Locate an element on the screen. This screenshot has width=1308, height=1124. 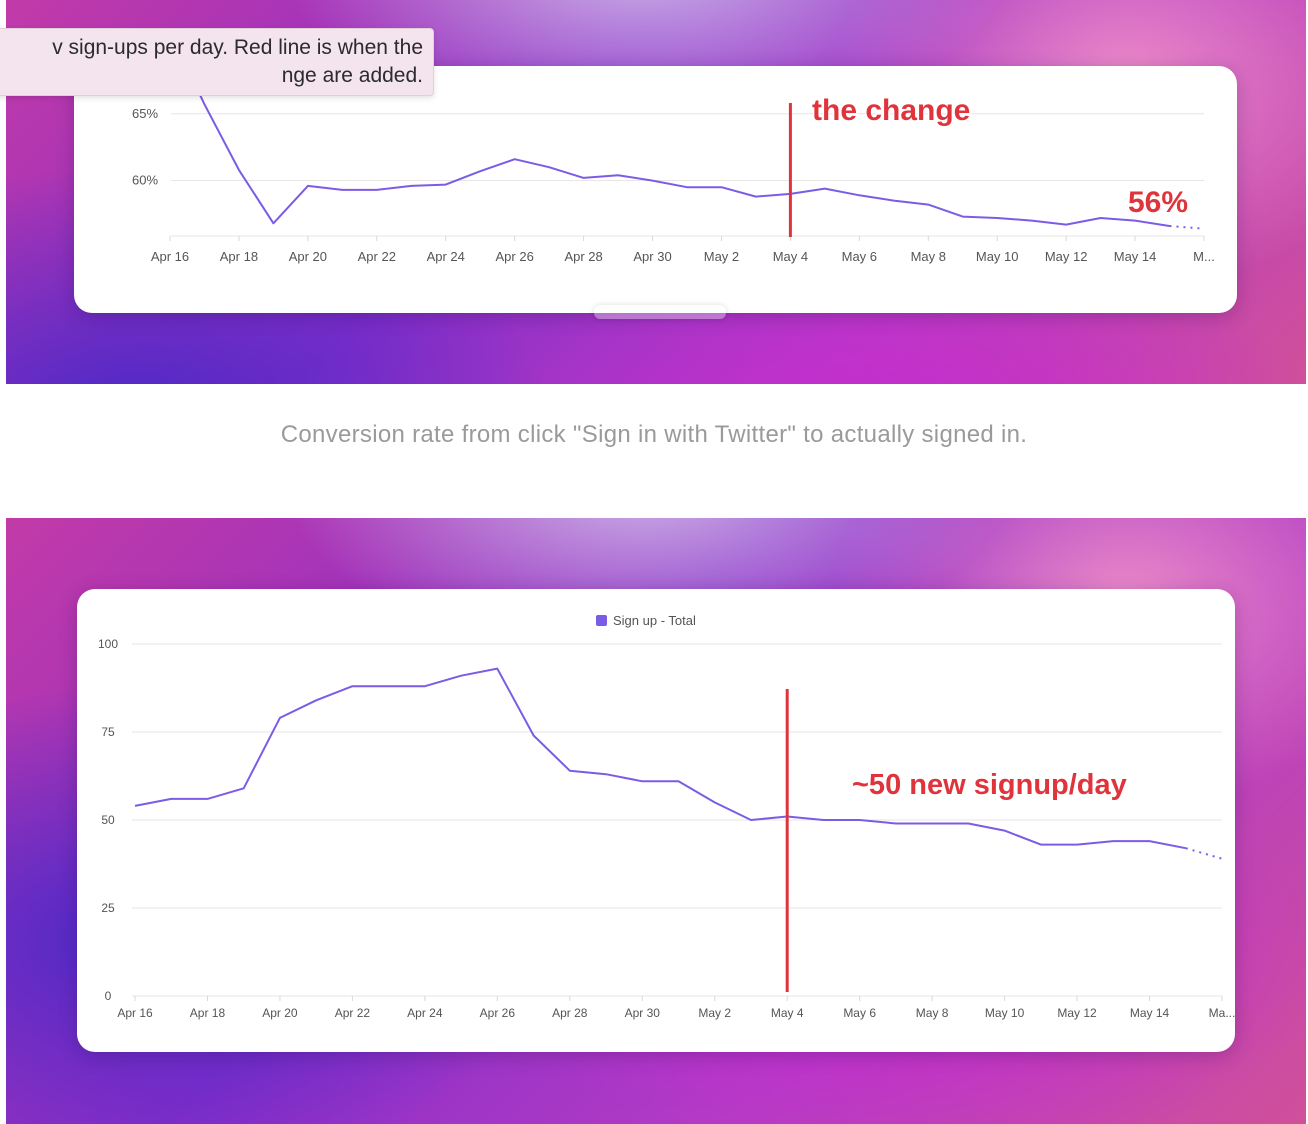
end-value-annotation: 56% is located at coordinates (1158, 202).